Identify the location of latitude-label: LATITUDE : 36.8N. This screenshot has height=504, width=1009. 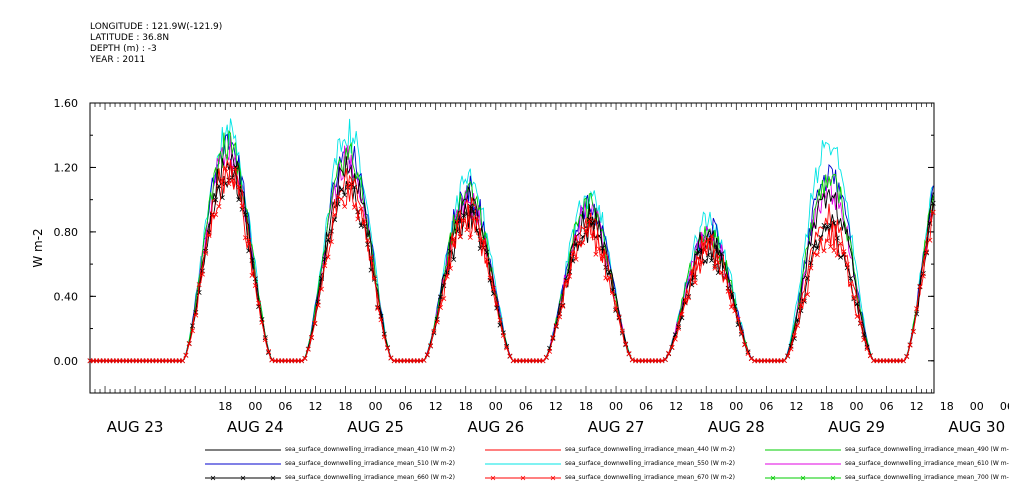
(130, 38).